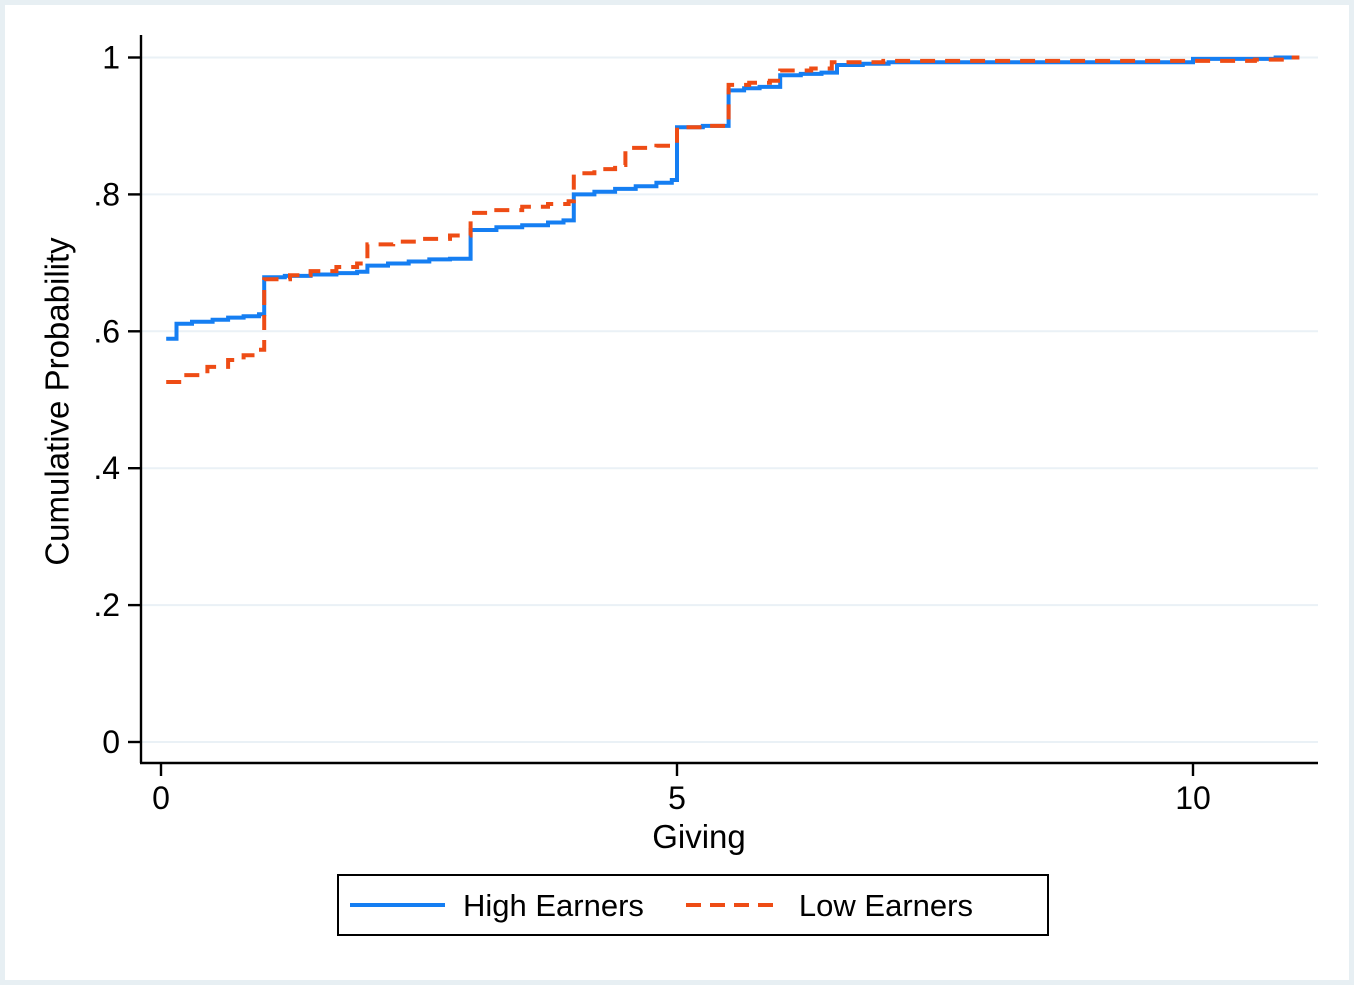  I want to click on high-earners-line-sample, so click(397, 905).